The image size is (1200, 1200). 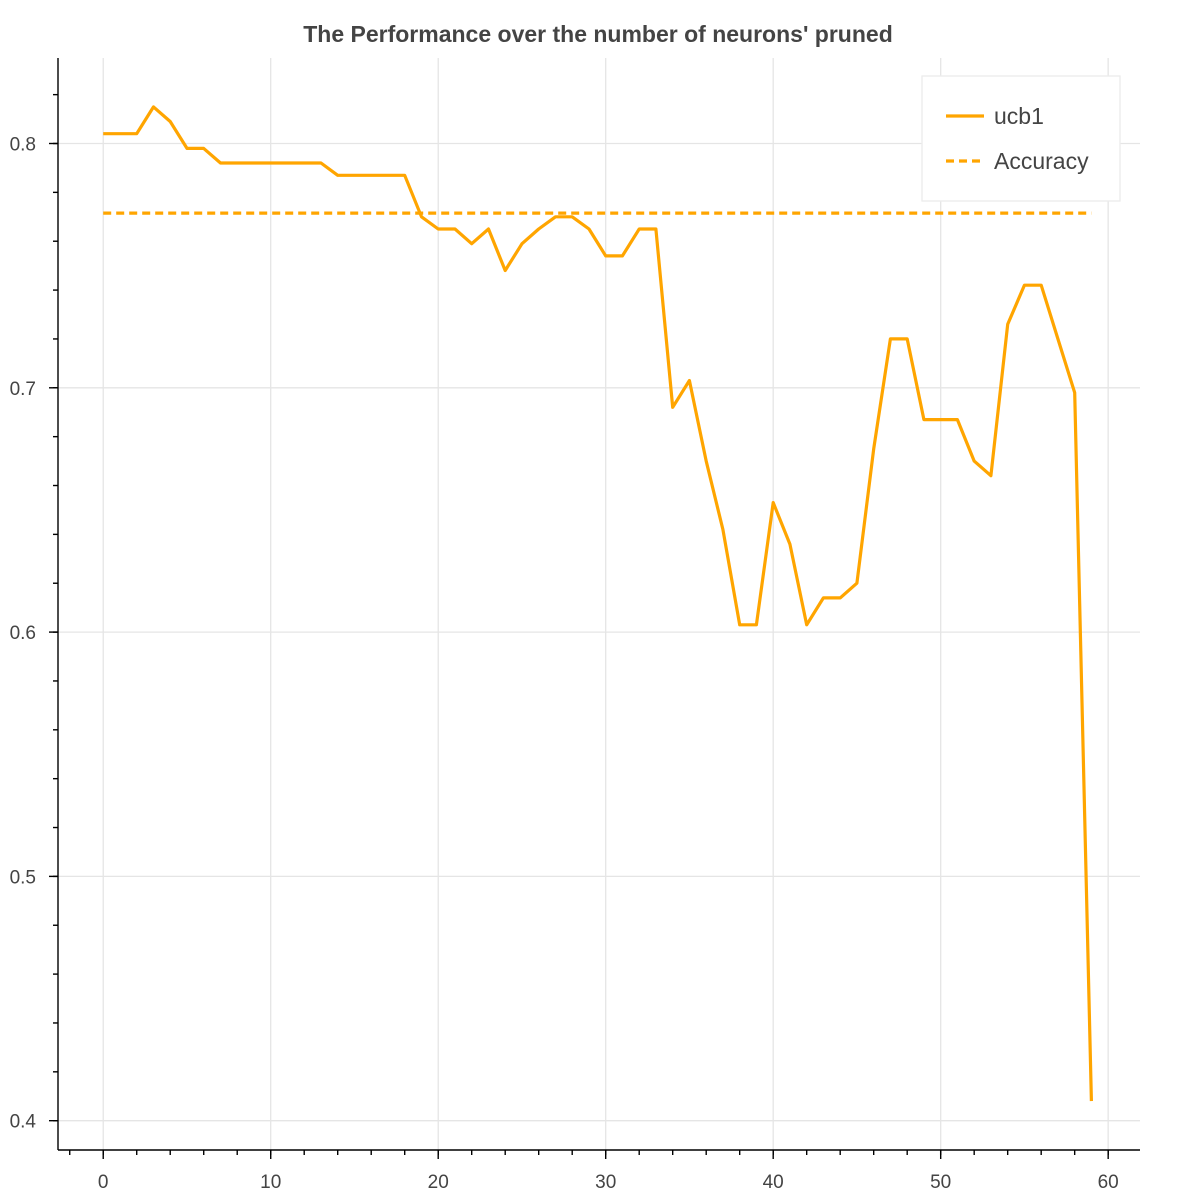 What do you see at coordinates (1041, 161) in the screenshot?
I see `legend-label-accuracy: Accuracy` at bounding box center [1041, 161].